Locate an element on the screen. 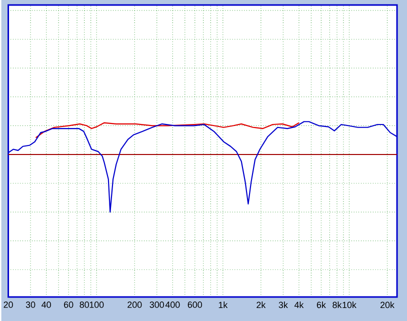  x-tick-label: 20 is located at coordinates (8, 305).